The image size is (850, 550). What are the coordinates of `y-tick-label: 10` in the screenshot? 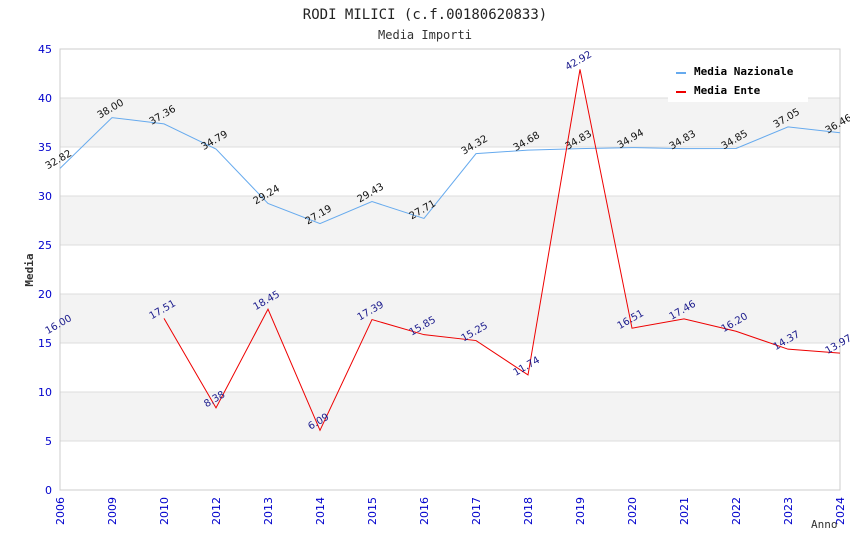 It's located at (45, 392).